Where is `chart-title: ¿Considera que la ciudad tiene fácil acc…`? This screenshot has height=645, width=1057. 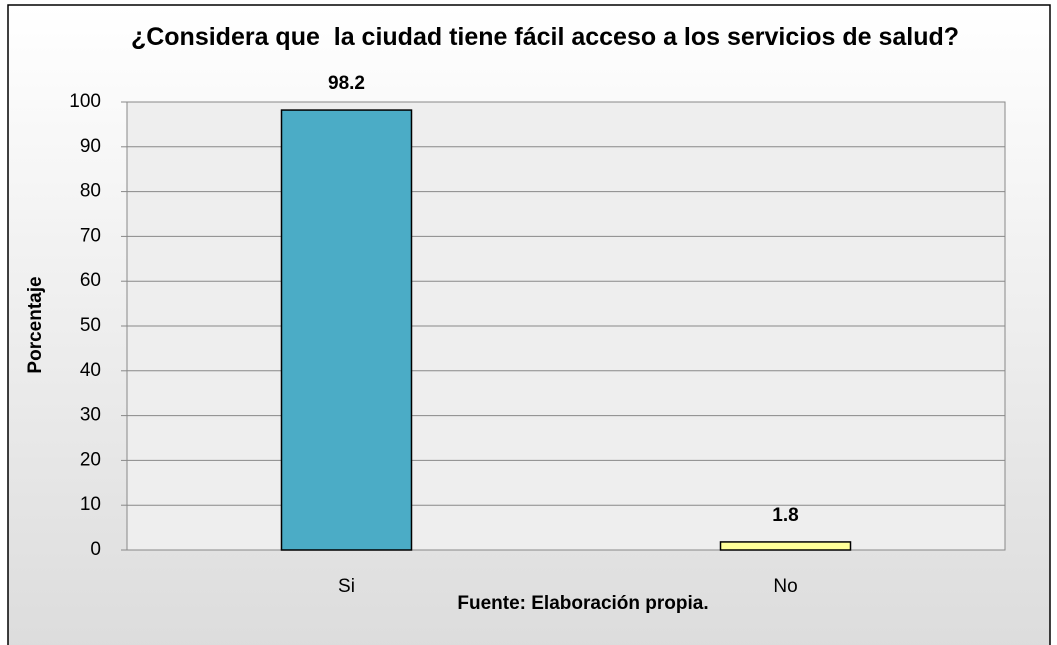 chart-title: ¿Considera que la ciudad tiene fácil acc… is located at coordinates (545, 37).